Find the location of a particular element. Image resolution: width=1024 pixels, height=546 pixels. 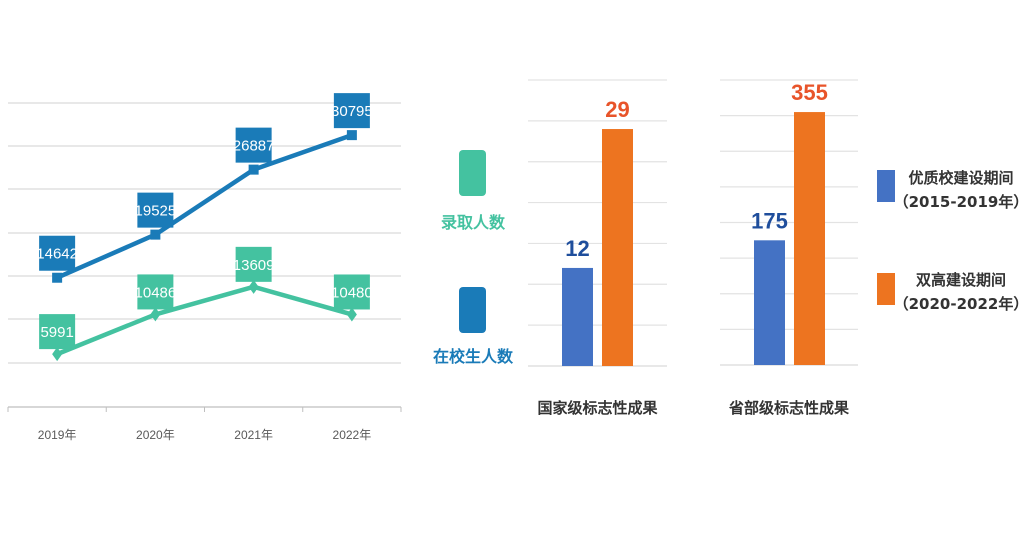

data-label: 30795 is located at coordinates (352, 111).